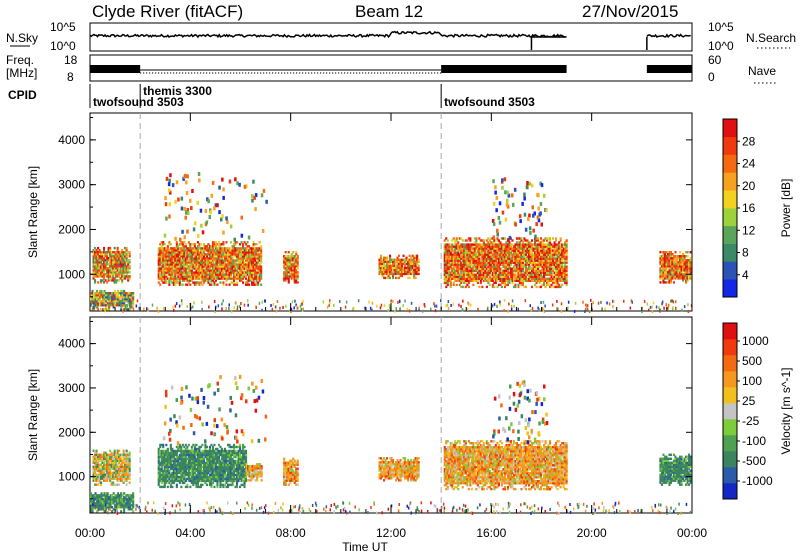 The height and width of the screenshot is (554, 800). What do you see at coordinates (71, 274) in the screenshot?
I see `y-tick-label: 1000` at bounding box center [71, 274].